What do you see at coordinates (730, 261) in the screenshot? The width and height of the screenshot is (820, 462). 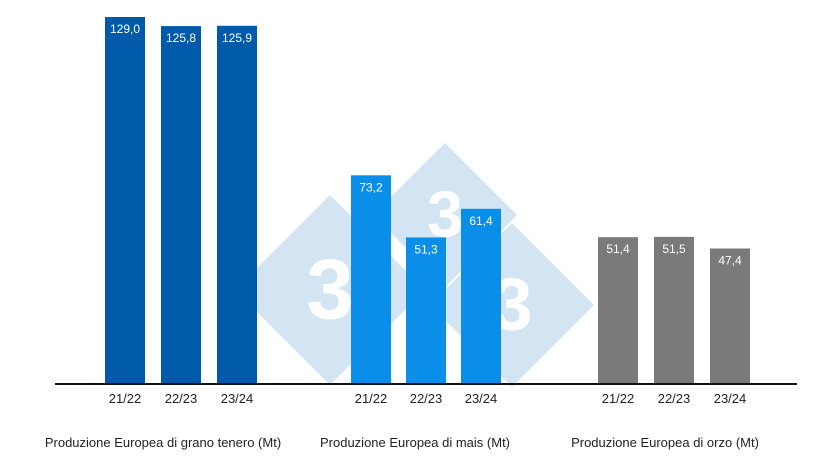 I see `data-label: 47,4` at bounding box center [730, 261].